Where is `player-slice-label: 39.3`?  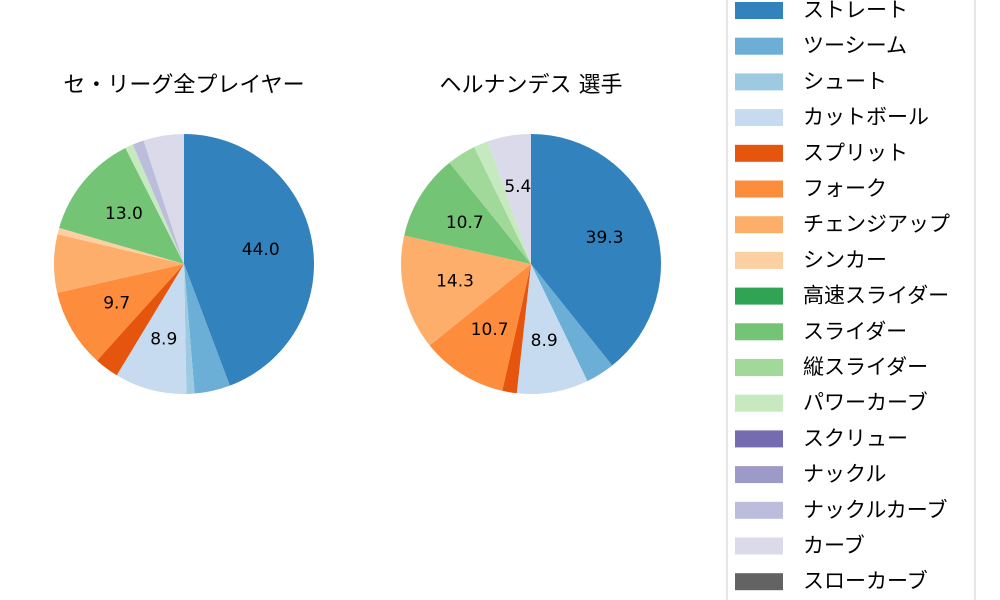
player-slice-label: 39.3 is located at coordinates (605, 238).